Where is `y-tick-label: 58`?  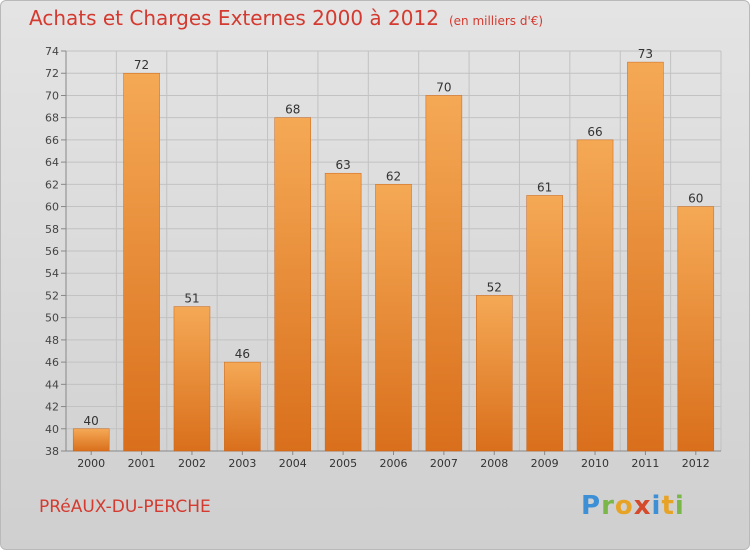
y-tick-label: 58 is located at coordinates (52, 229).